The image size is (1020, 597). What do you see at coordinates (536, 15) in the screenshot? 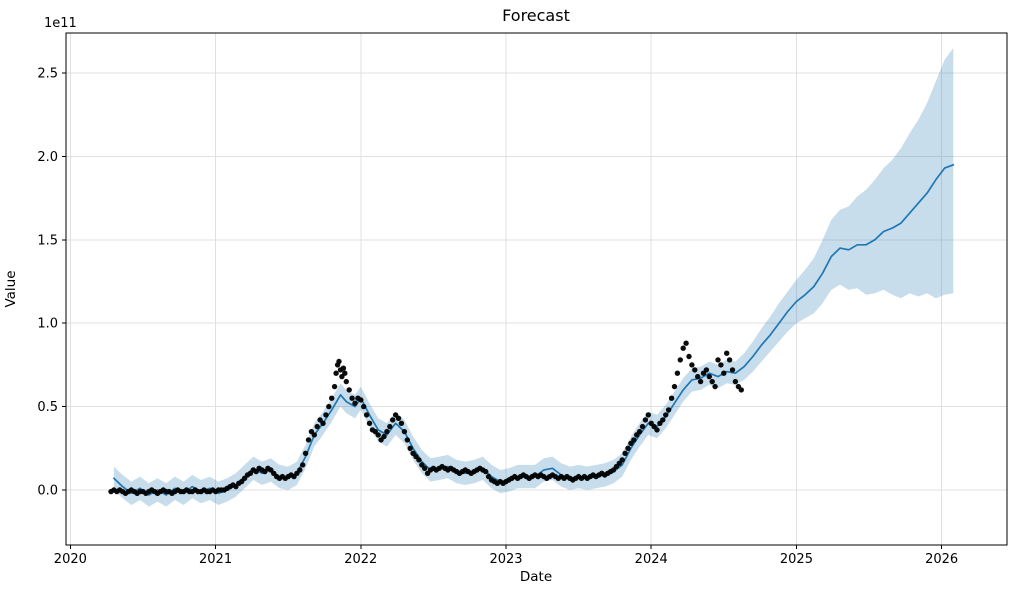
I see `chart-title: Forecast` at bounding box center [536, 15].